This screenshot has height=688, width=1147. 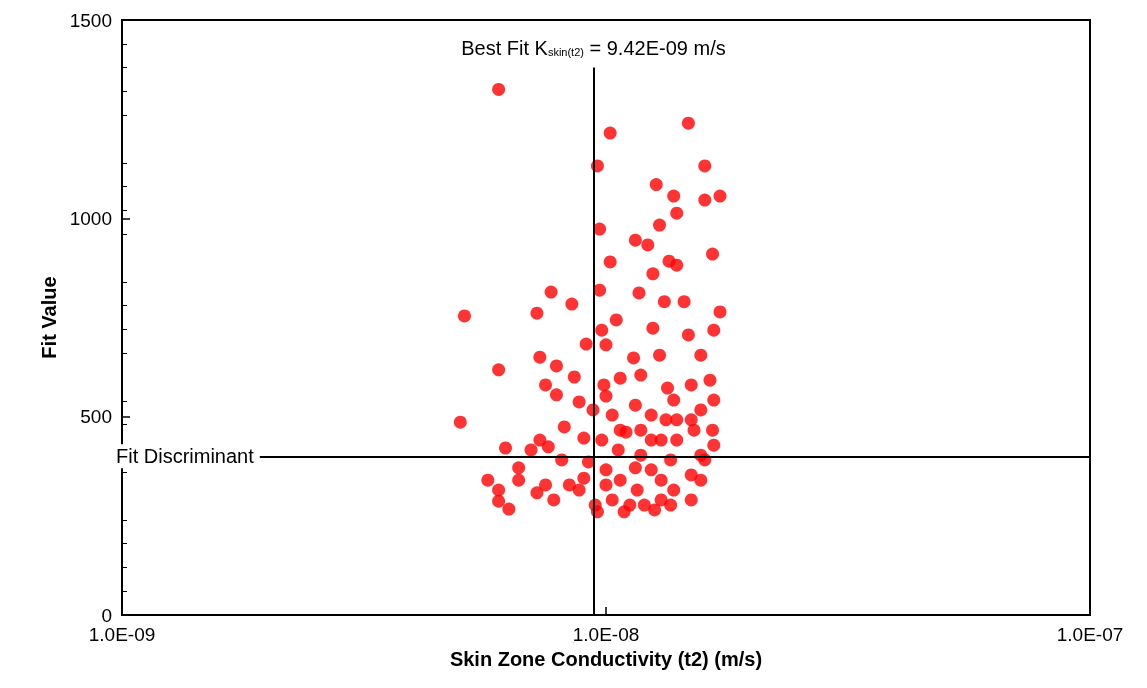 I want to click on x-tick-label: 1.0E-08, so click(x=606, y=634).